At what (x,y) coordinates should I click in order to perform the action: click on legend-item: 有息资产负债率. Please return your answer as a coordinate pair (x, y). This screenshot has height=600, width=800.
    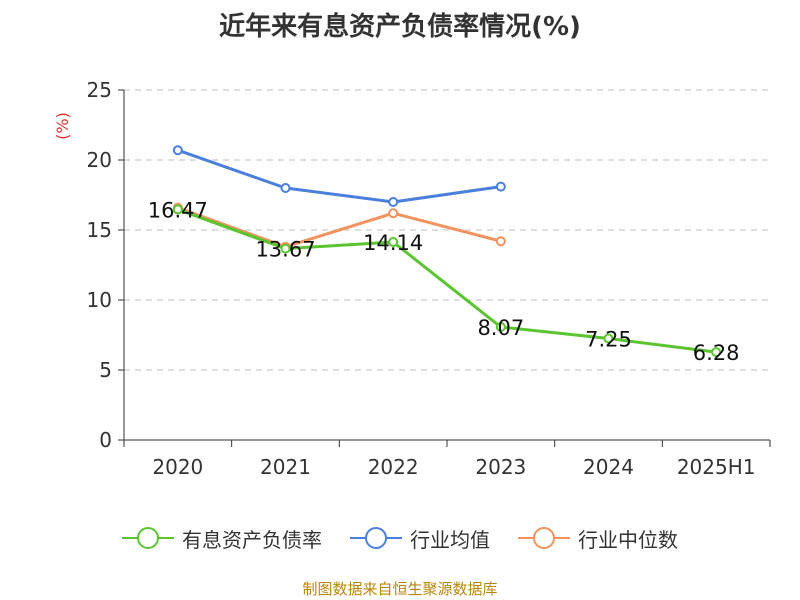
    Looking at the image, I should click on (222, 538).